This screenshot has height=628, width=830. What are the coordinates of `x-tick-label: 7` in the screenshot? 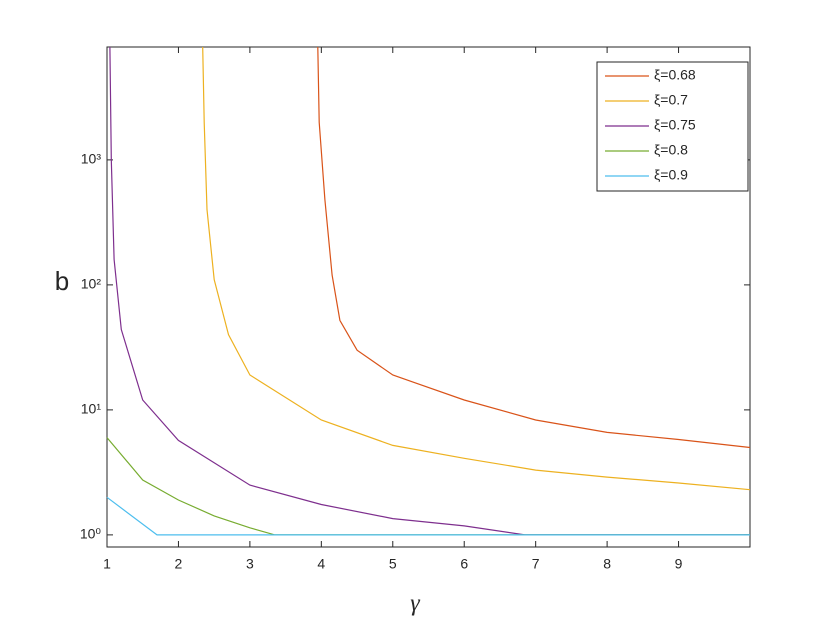 It's located at (536, 564).